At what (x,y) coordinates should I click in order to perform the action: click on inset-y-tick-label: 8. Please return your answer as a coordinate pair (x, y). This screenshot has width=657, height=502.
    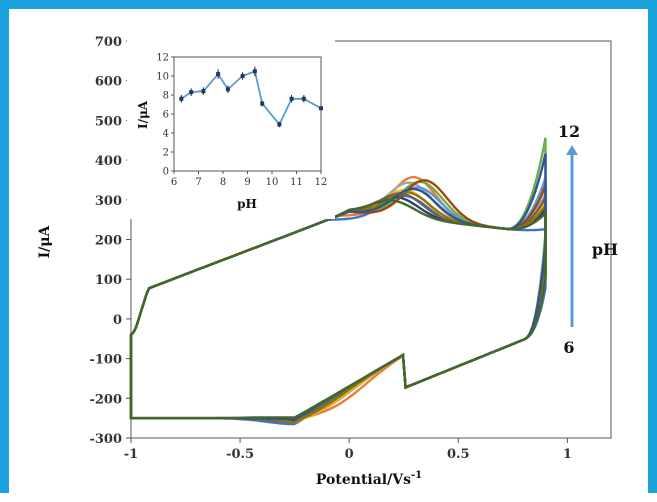
    Looking at the image, I should click on (166, 96).